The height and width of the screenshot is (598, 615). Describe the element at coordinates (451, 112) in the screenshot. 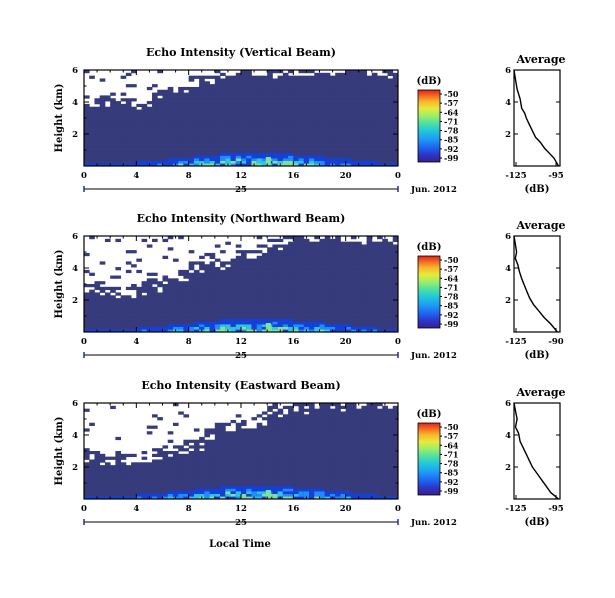

I see `colorbar-tick-label: -64` at that location.